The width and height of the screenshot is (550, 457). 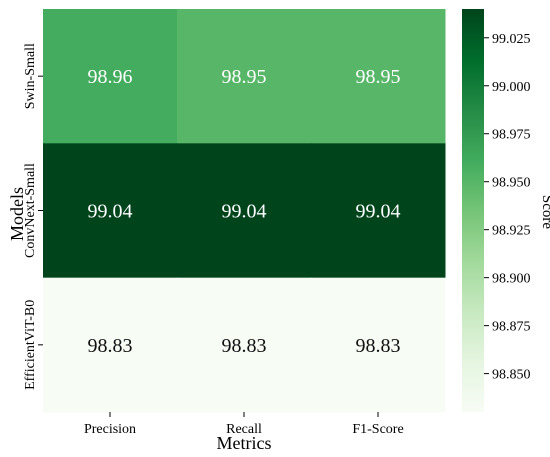 What do you see at coordinates (511, 87) in the screenshot?
I see `colorbar-tick-label: 99.000` at bounding box center [511, 87].